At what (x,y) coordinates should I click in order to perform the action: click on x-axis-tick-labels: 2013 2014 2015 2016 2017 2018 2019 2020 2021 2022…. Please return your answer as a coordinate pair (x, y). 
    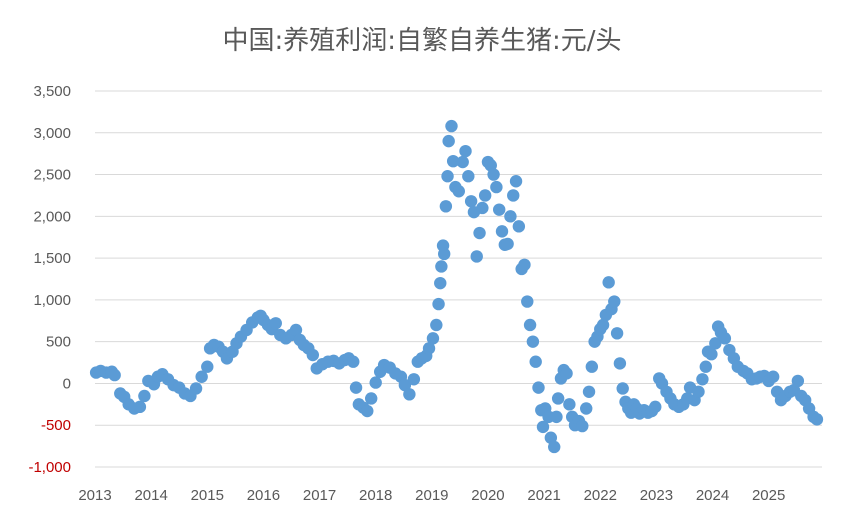
    Looking at the image, I should click on (431, 495).